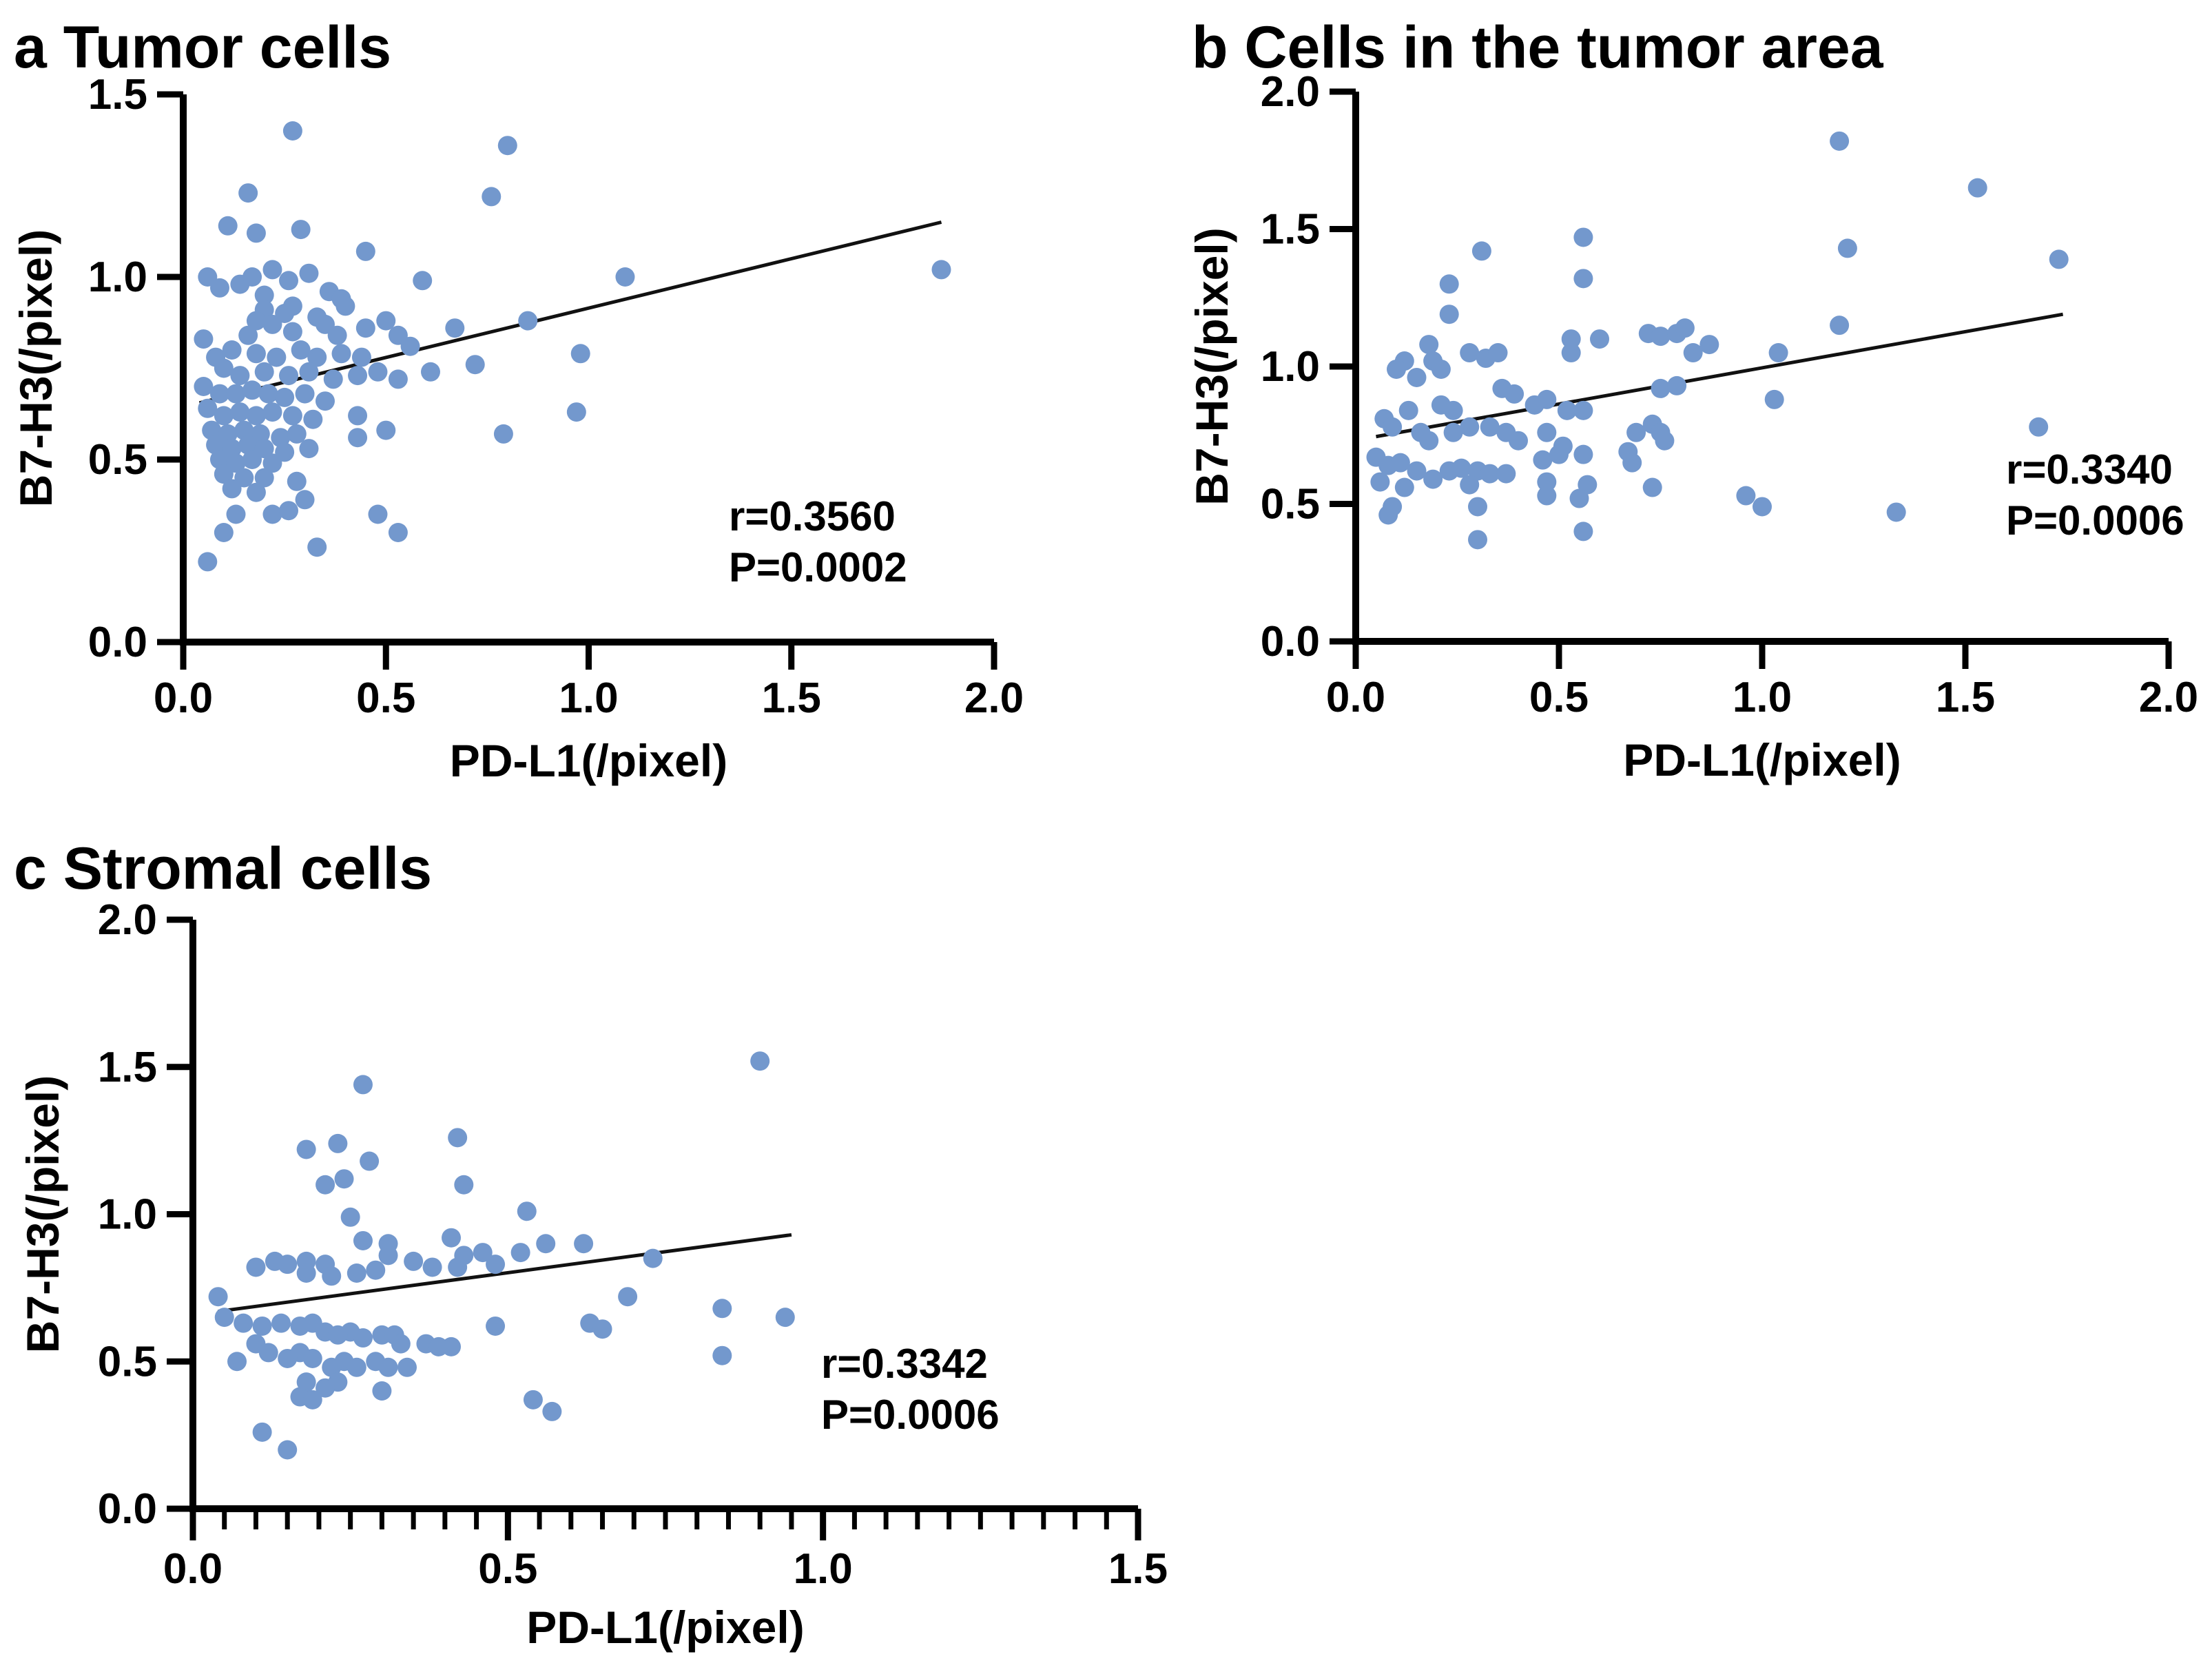  I want to click on panel-c-title: c Stromal cells, so click(223, 869).